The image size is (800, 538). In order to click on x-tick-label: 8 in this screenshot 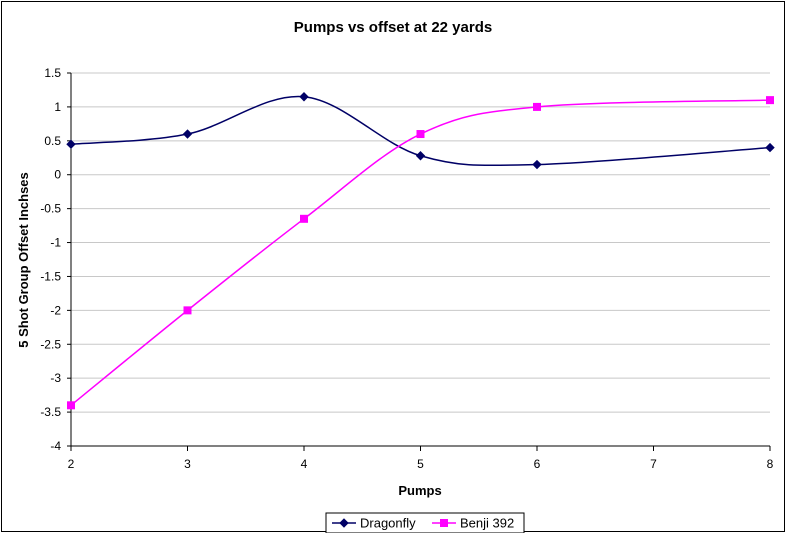, I will do `click(770, 464)`.